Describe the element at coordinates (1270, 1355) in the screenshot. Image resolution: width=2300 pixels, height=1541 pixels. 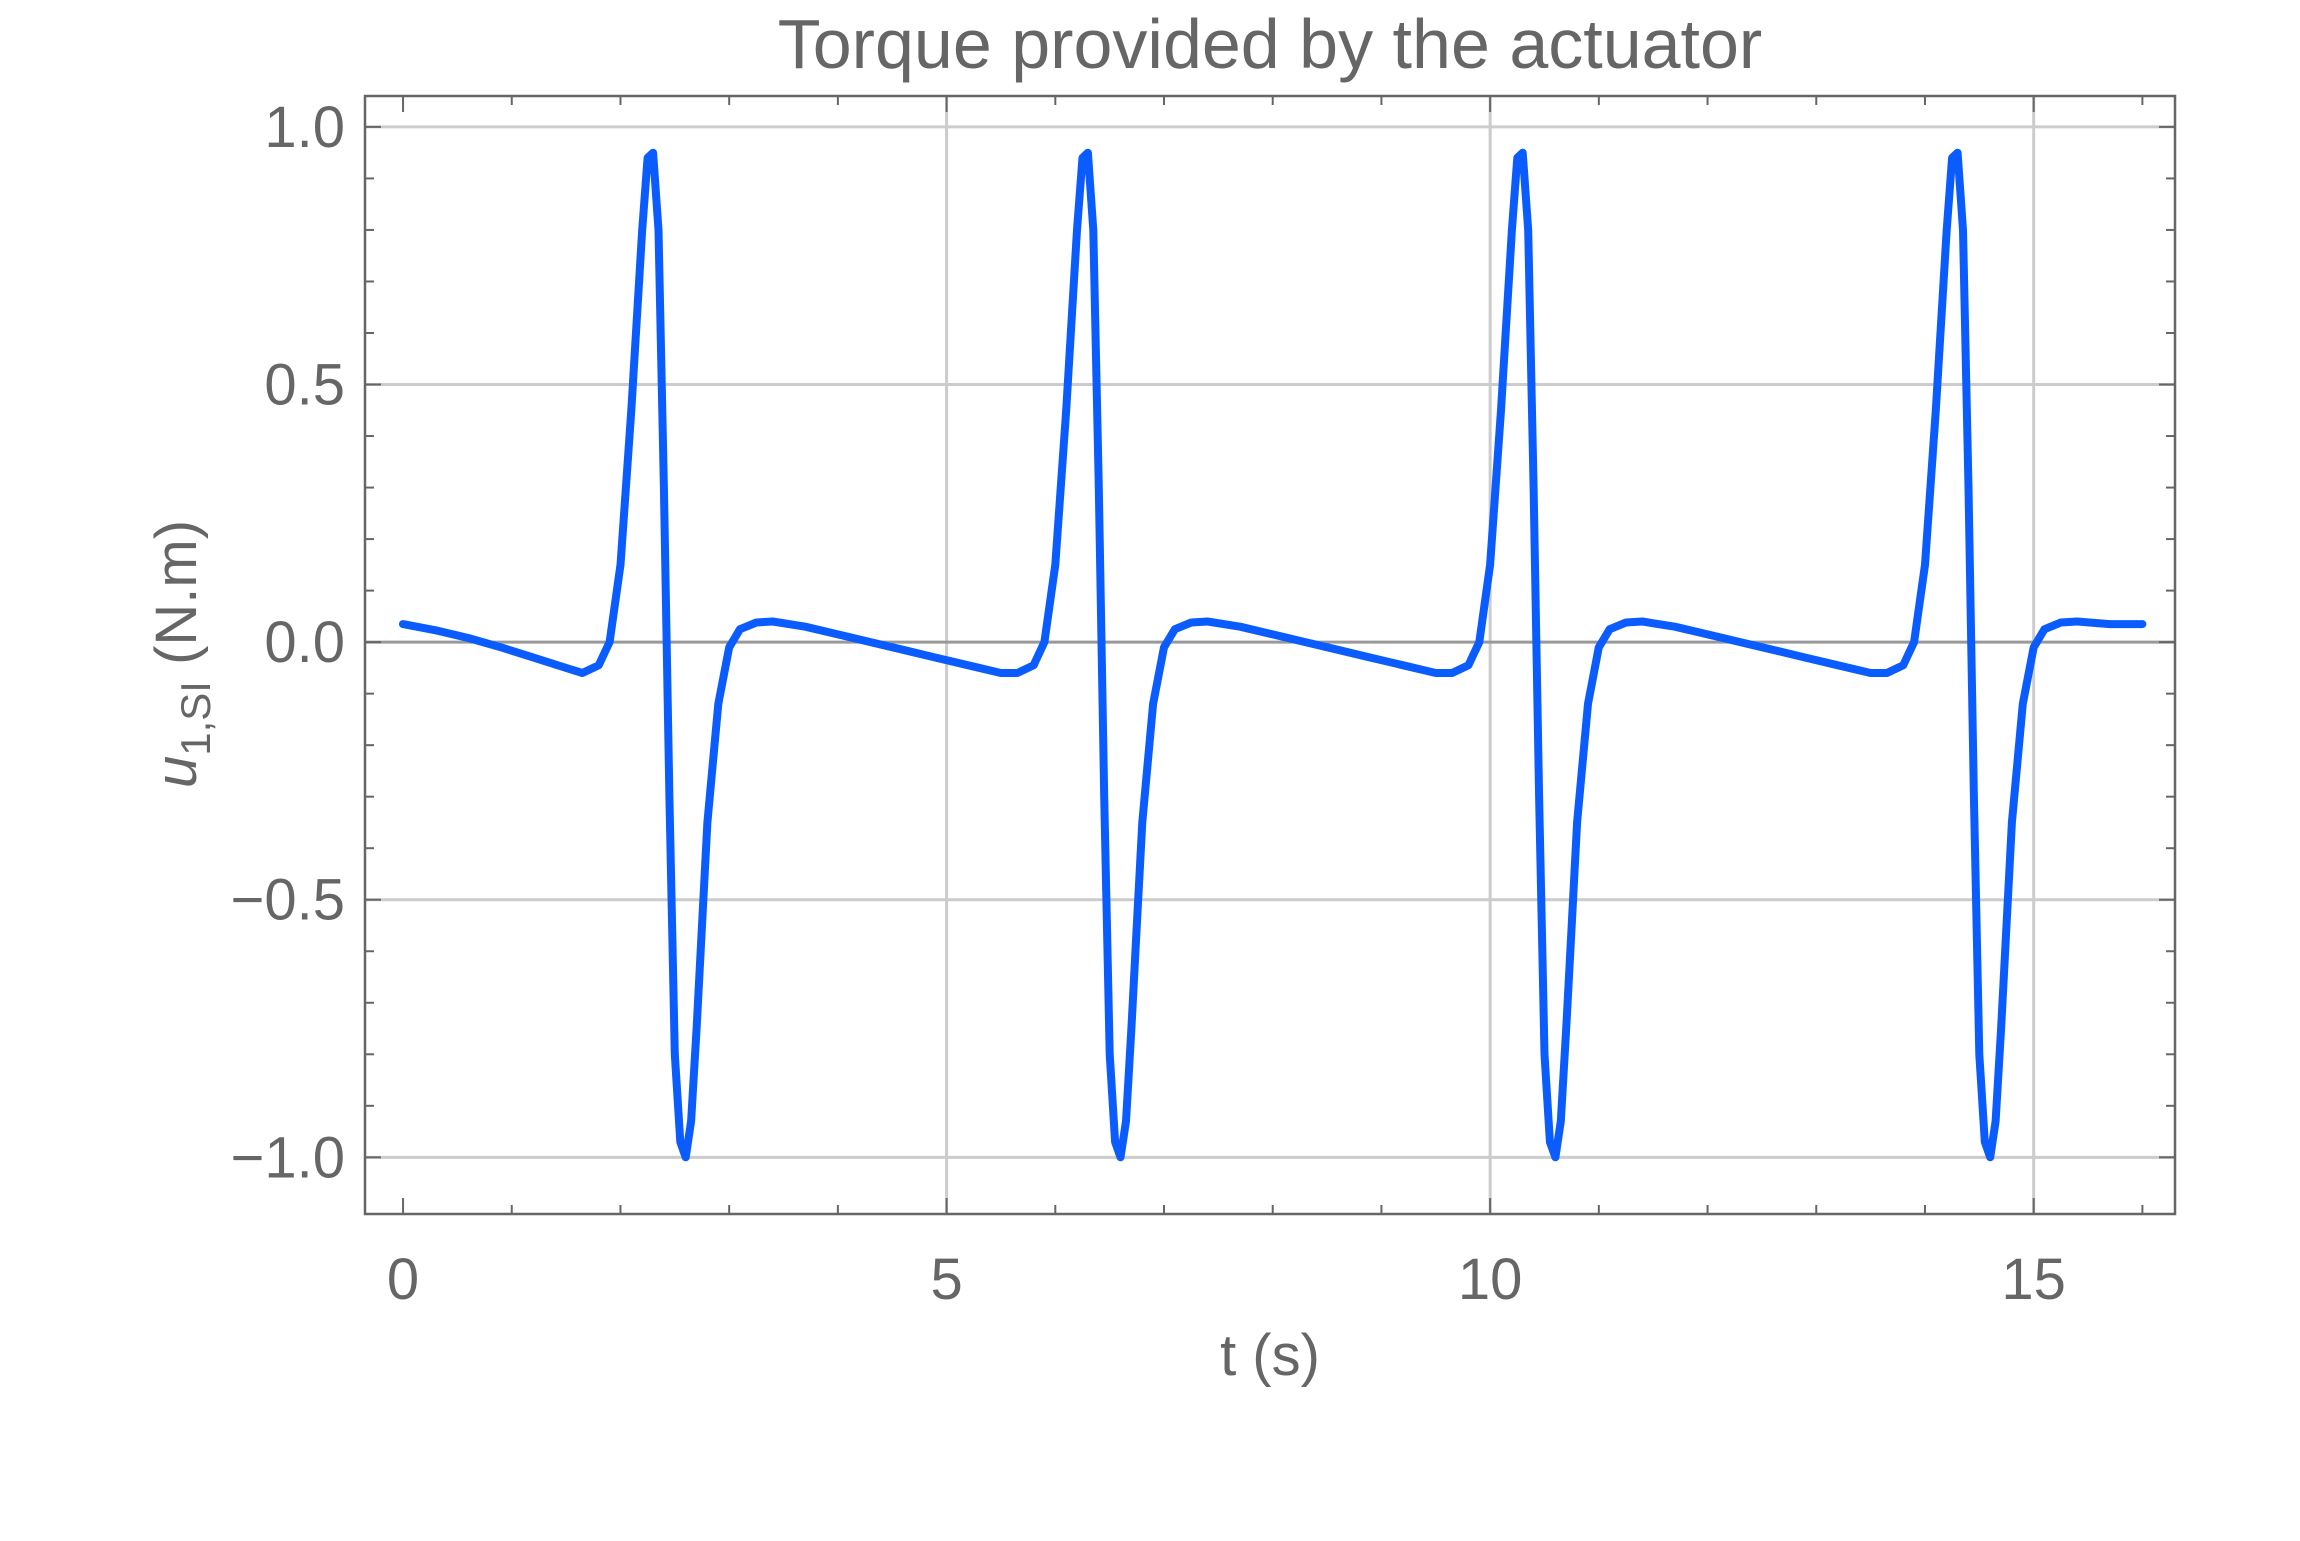
I see `x-axis-label: t (s)` at that location.